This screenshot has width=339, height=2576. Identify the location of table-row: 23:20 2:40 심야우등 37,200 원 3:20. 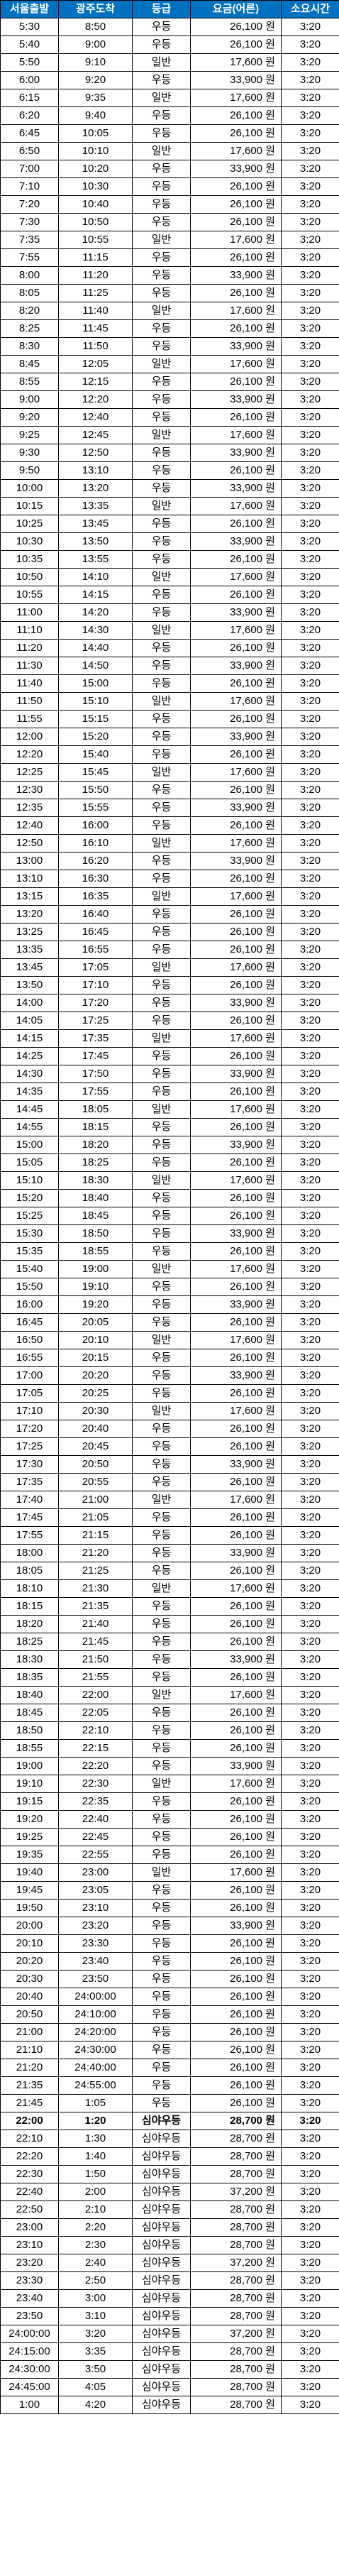
(169, 2263).